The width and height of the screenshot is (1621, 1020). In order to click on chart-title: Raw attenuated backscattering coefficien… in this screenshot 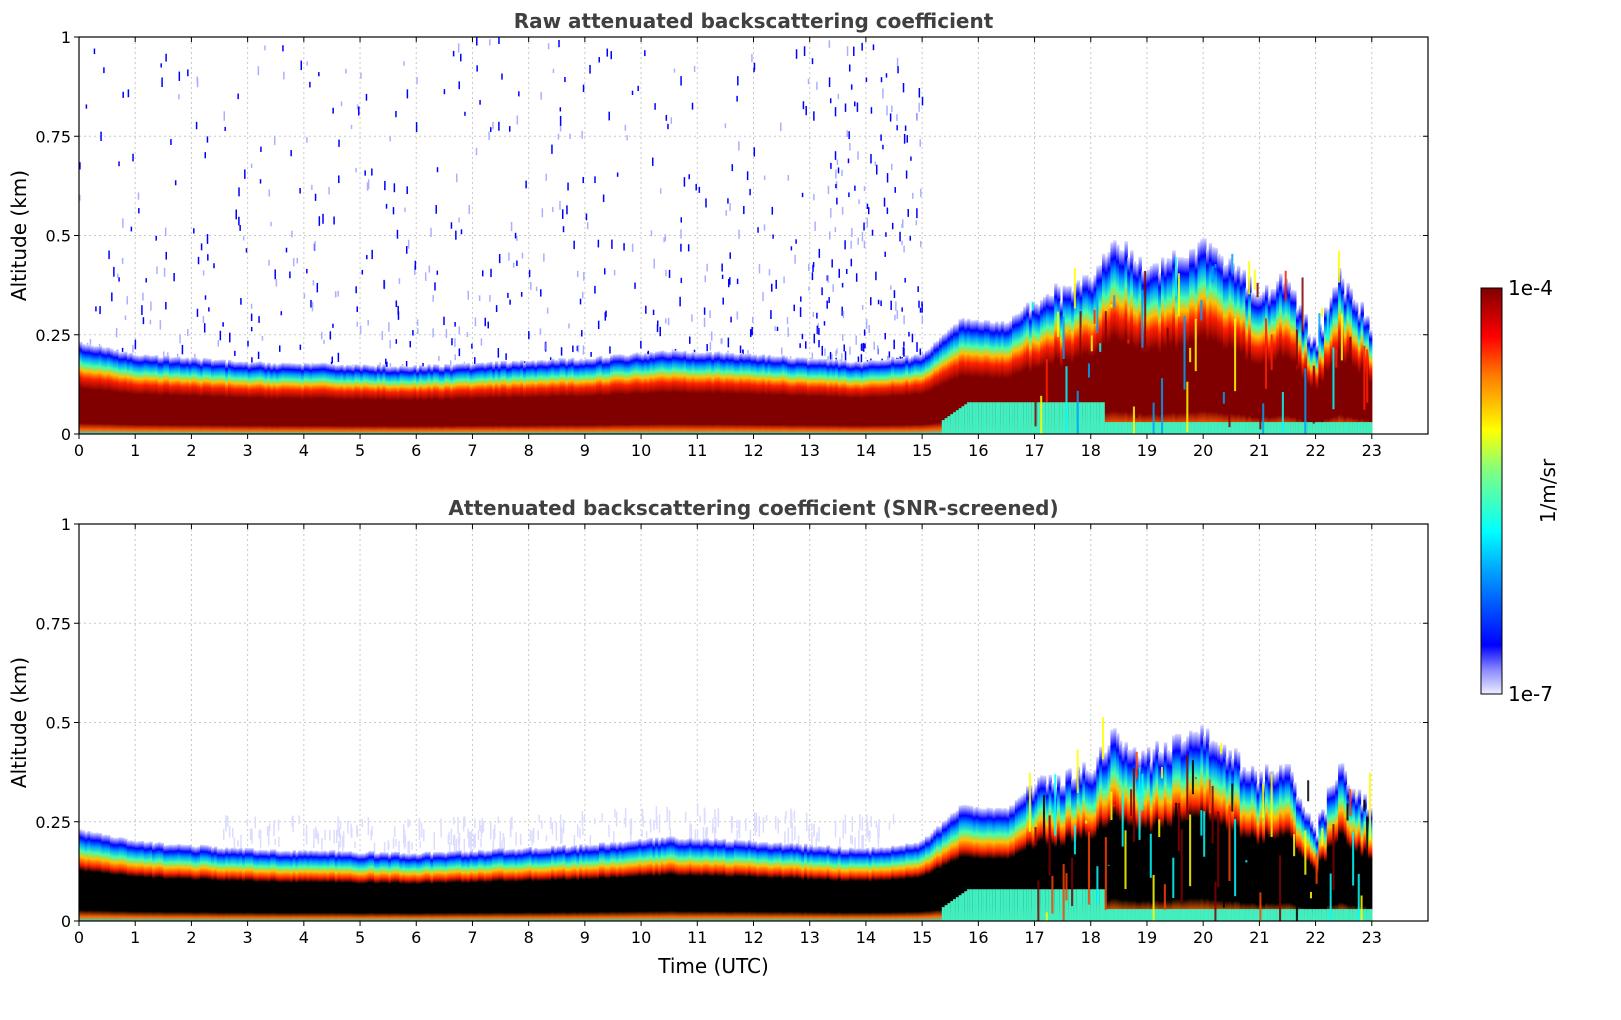, I will do `click(754, 21)`.